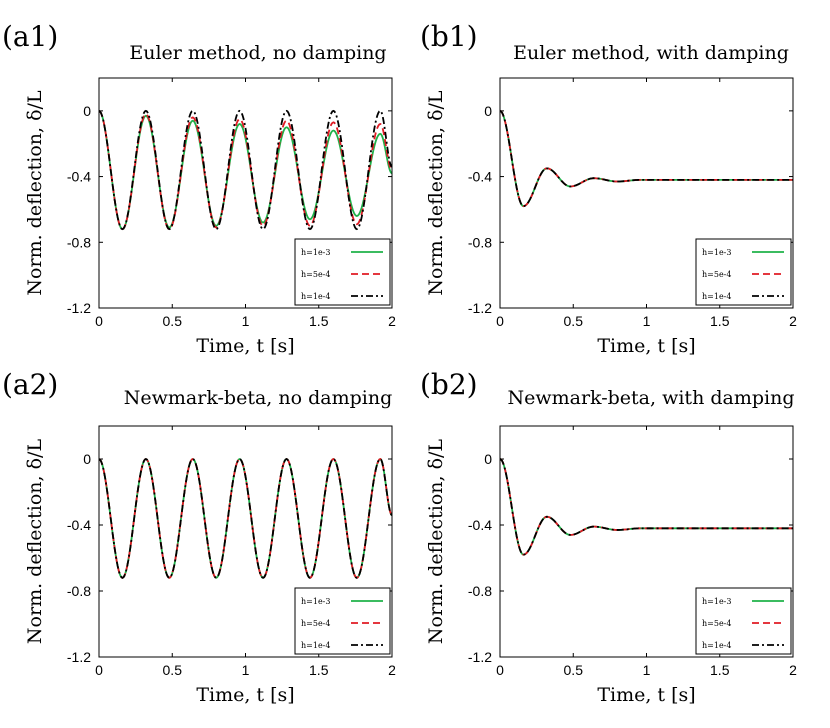  I want to click on panel-label: (b1), so click(449, 36).